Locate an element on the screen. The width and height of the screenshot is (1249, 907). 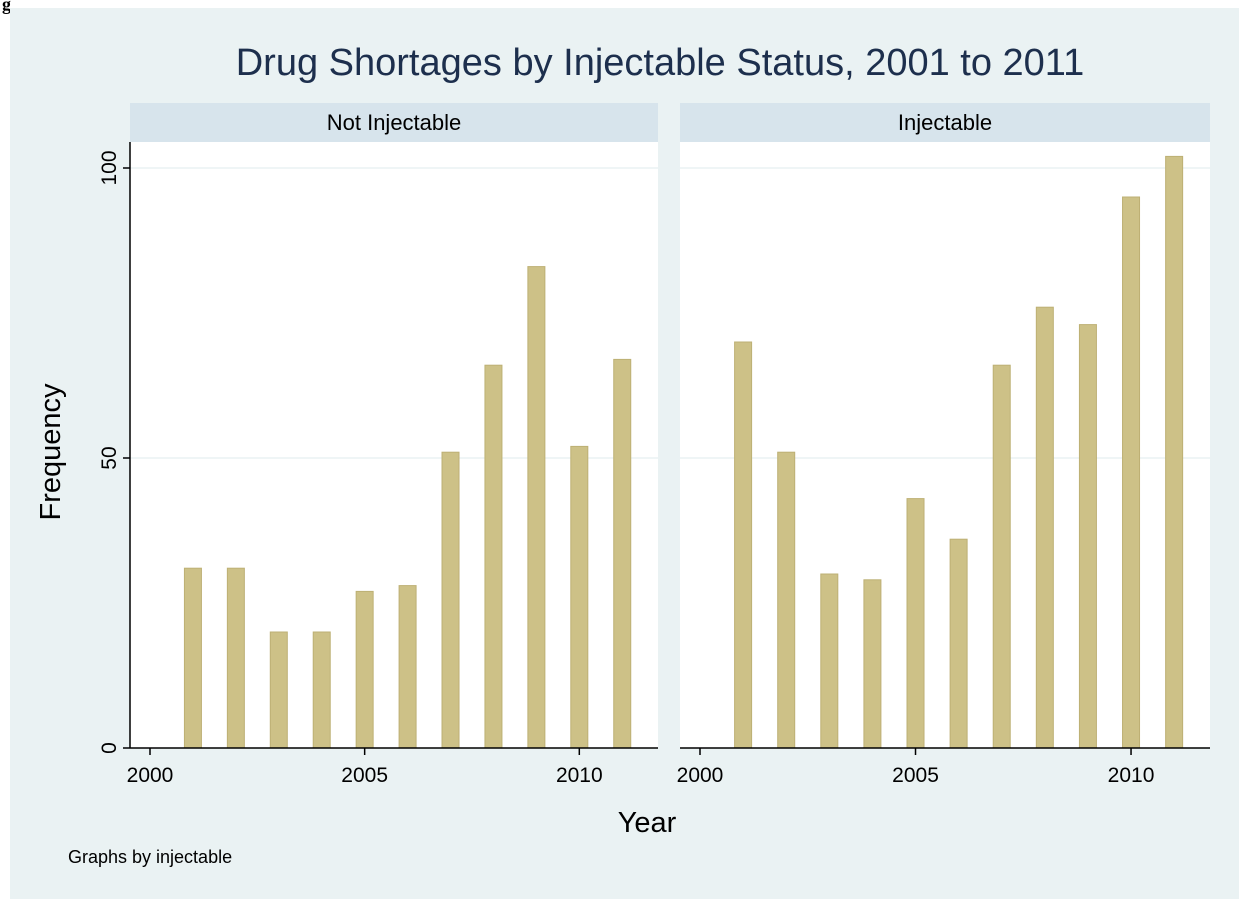
y-tick-label: 50 is located at coordinates (109, 457).